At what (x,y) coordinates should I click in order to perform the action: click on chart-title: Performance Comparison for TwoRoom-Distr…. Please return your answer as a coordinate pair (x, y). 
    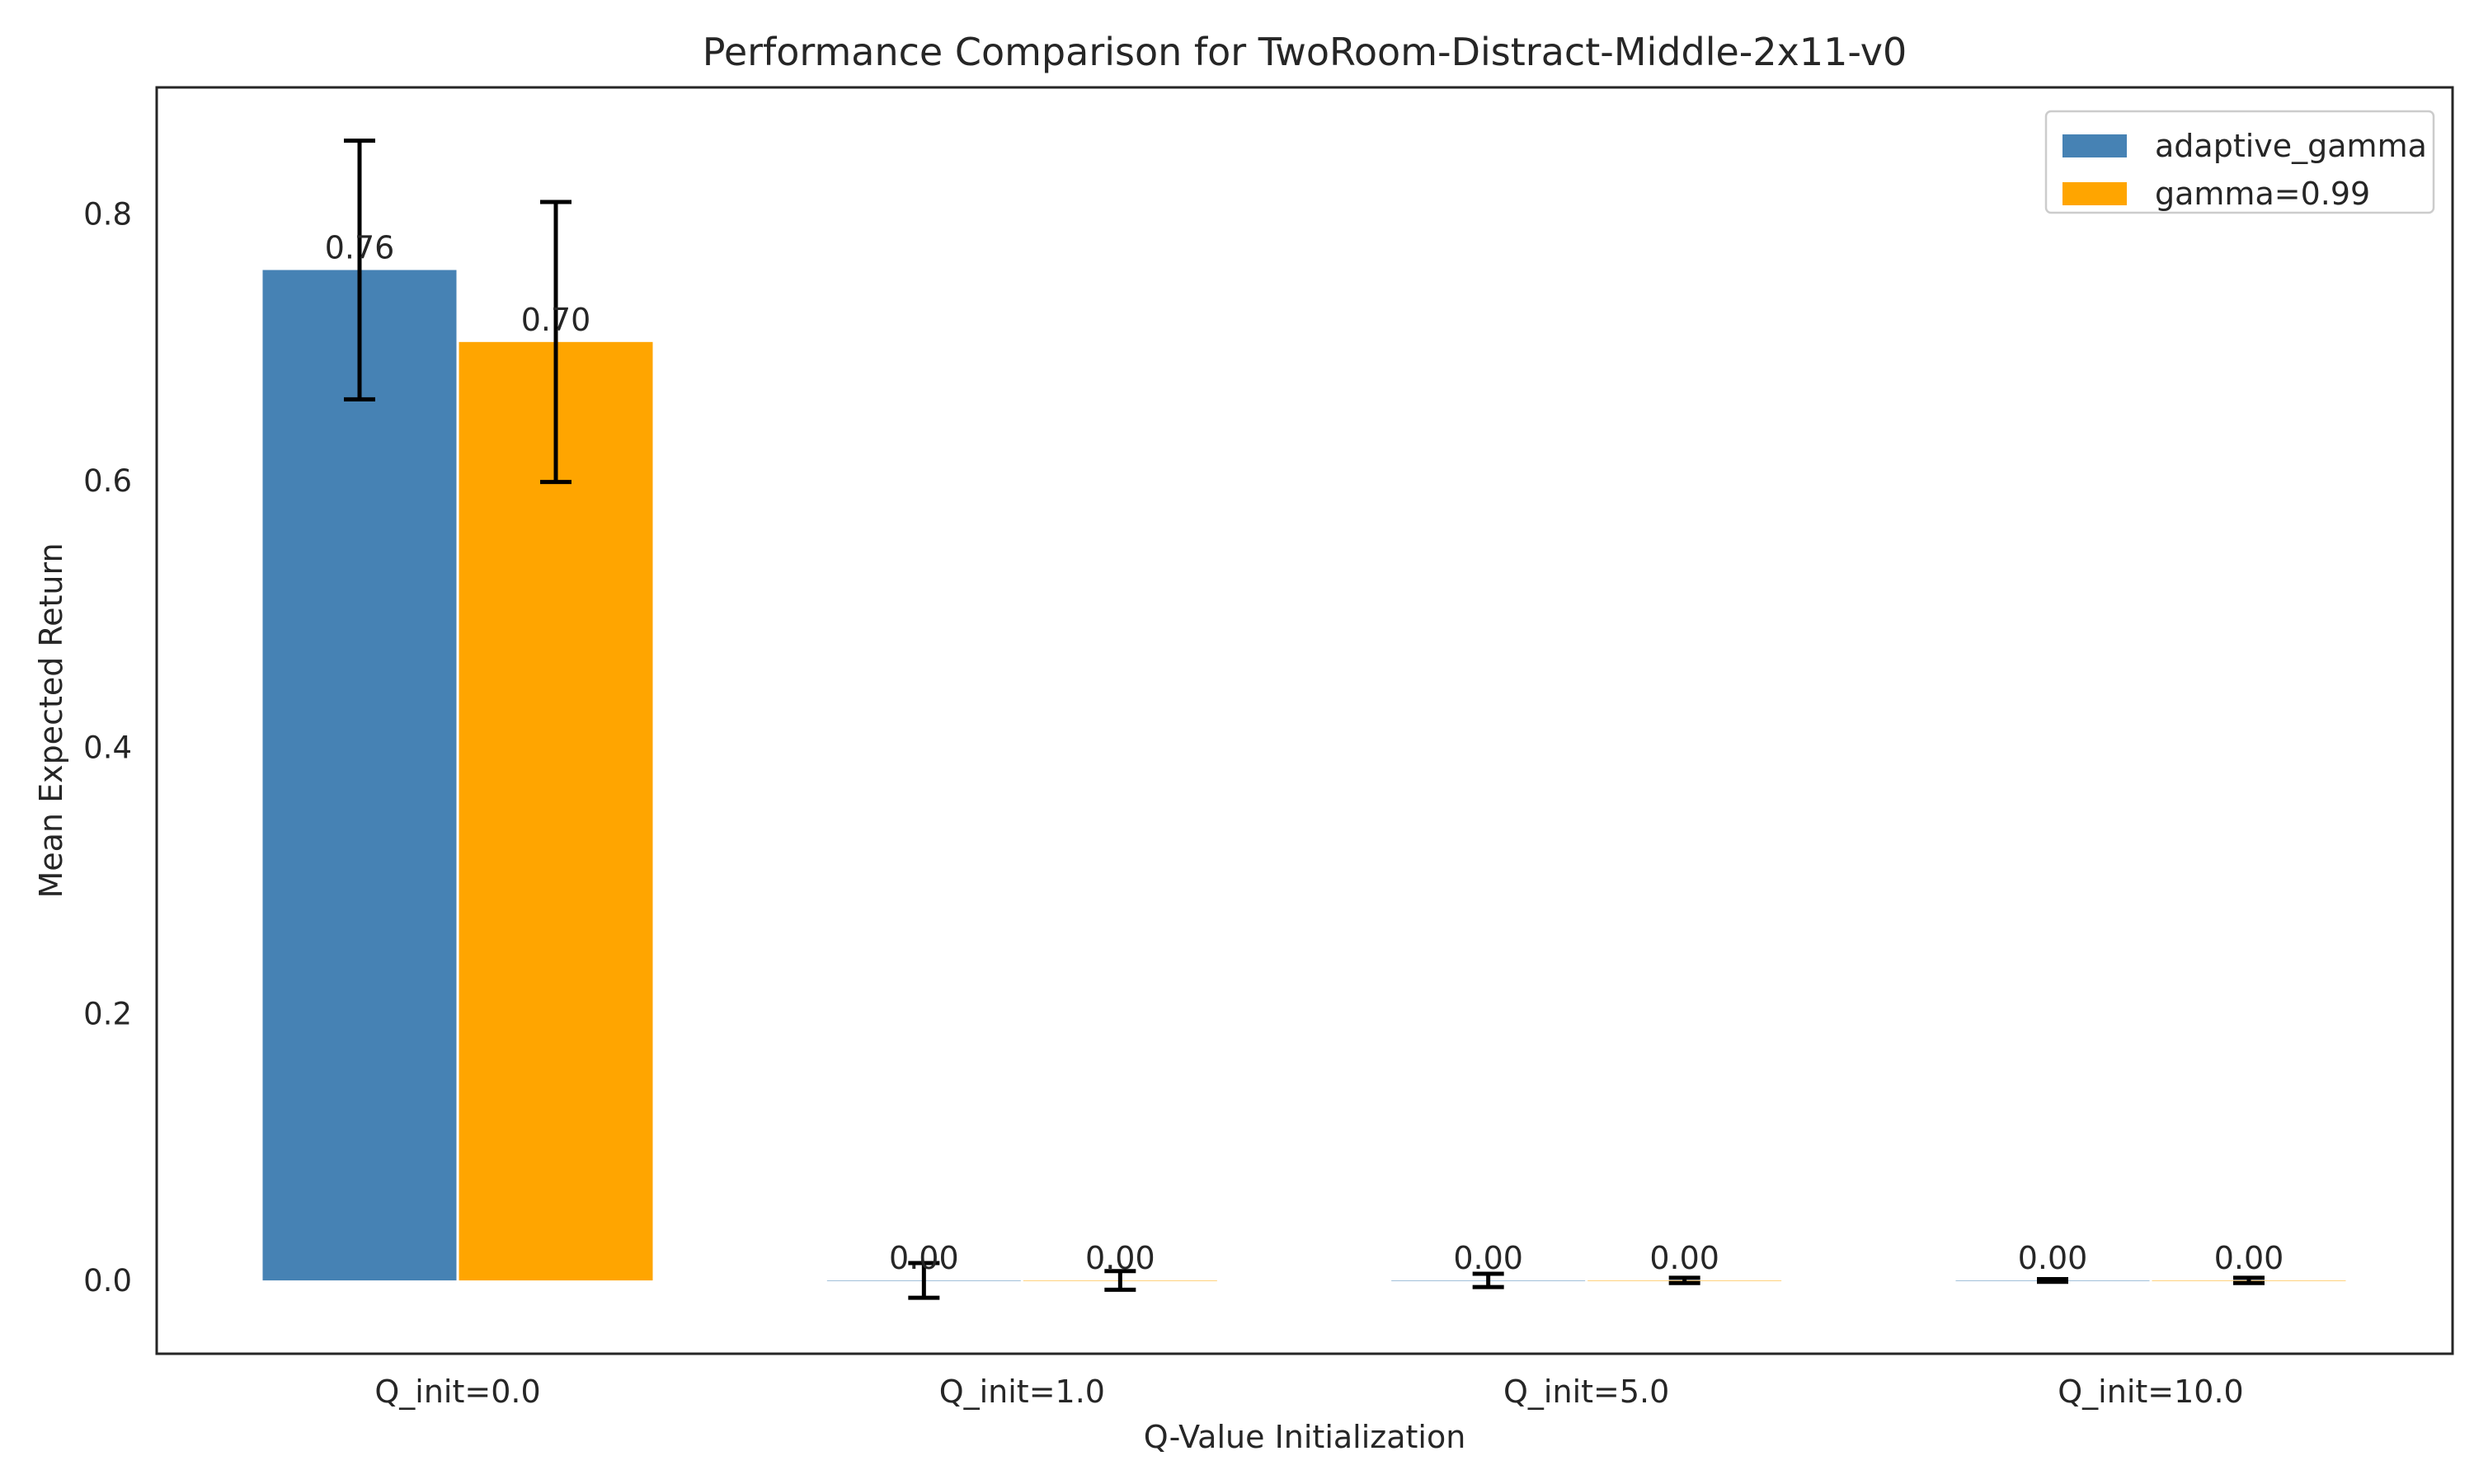
    Looking at the image, I should click on (1305, 52).